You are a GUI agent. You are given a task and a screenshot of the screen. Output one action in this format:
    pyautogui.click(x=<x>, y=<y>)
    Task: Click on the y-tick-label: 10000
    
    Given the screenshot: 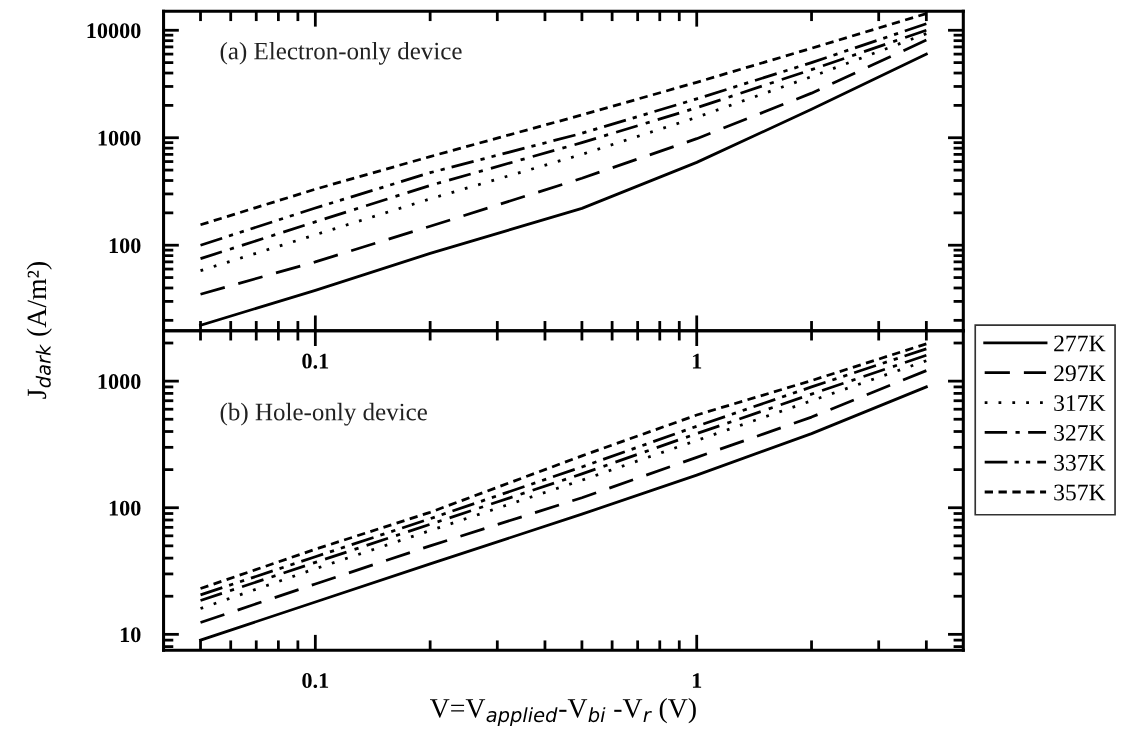 What is the action you would take?
    pyautogui.click(x=114, y=31)
    